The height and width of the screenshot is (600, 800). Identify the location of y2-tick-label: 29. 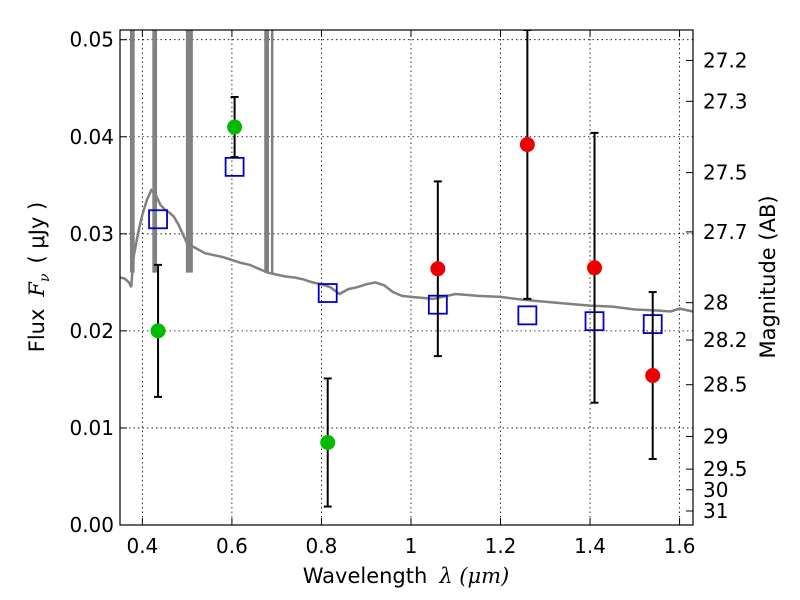
(715, 436).